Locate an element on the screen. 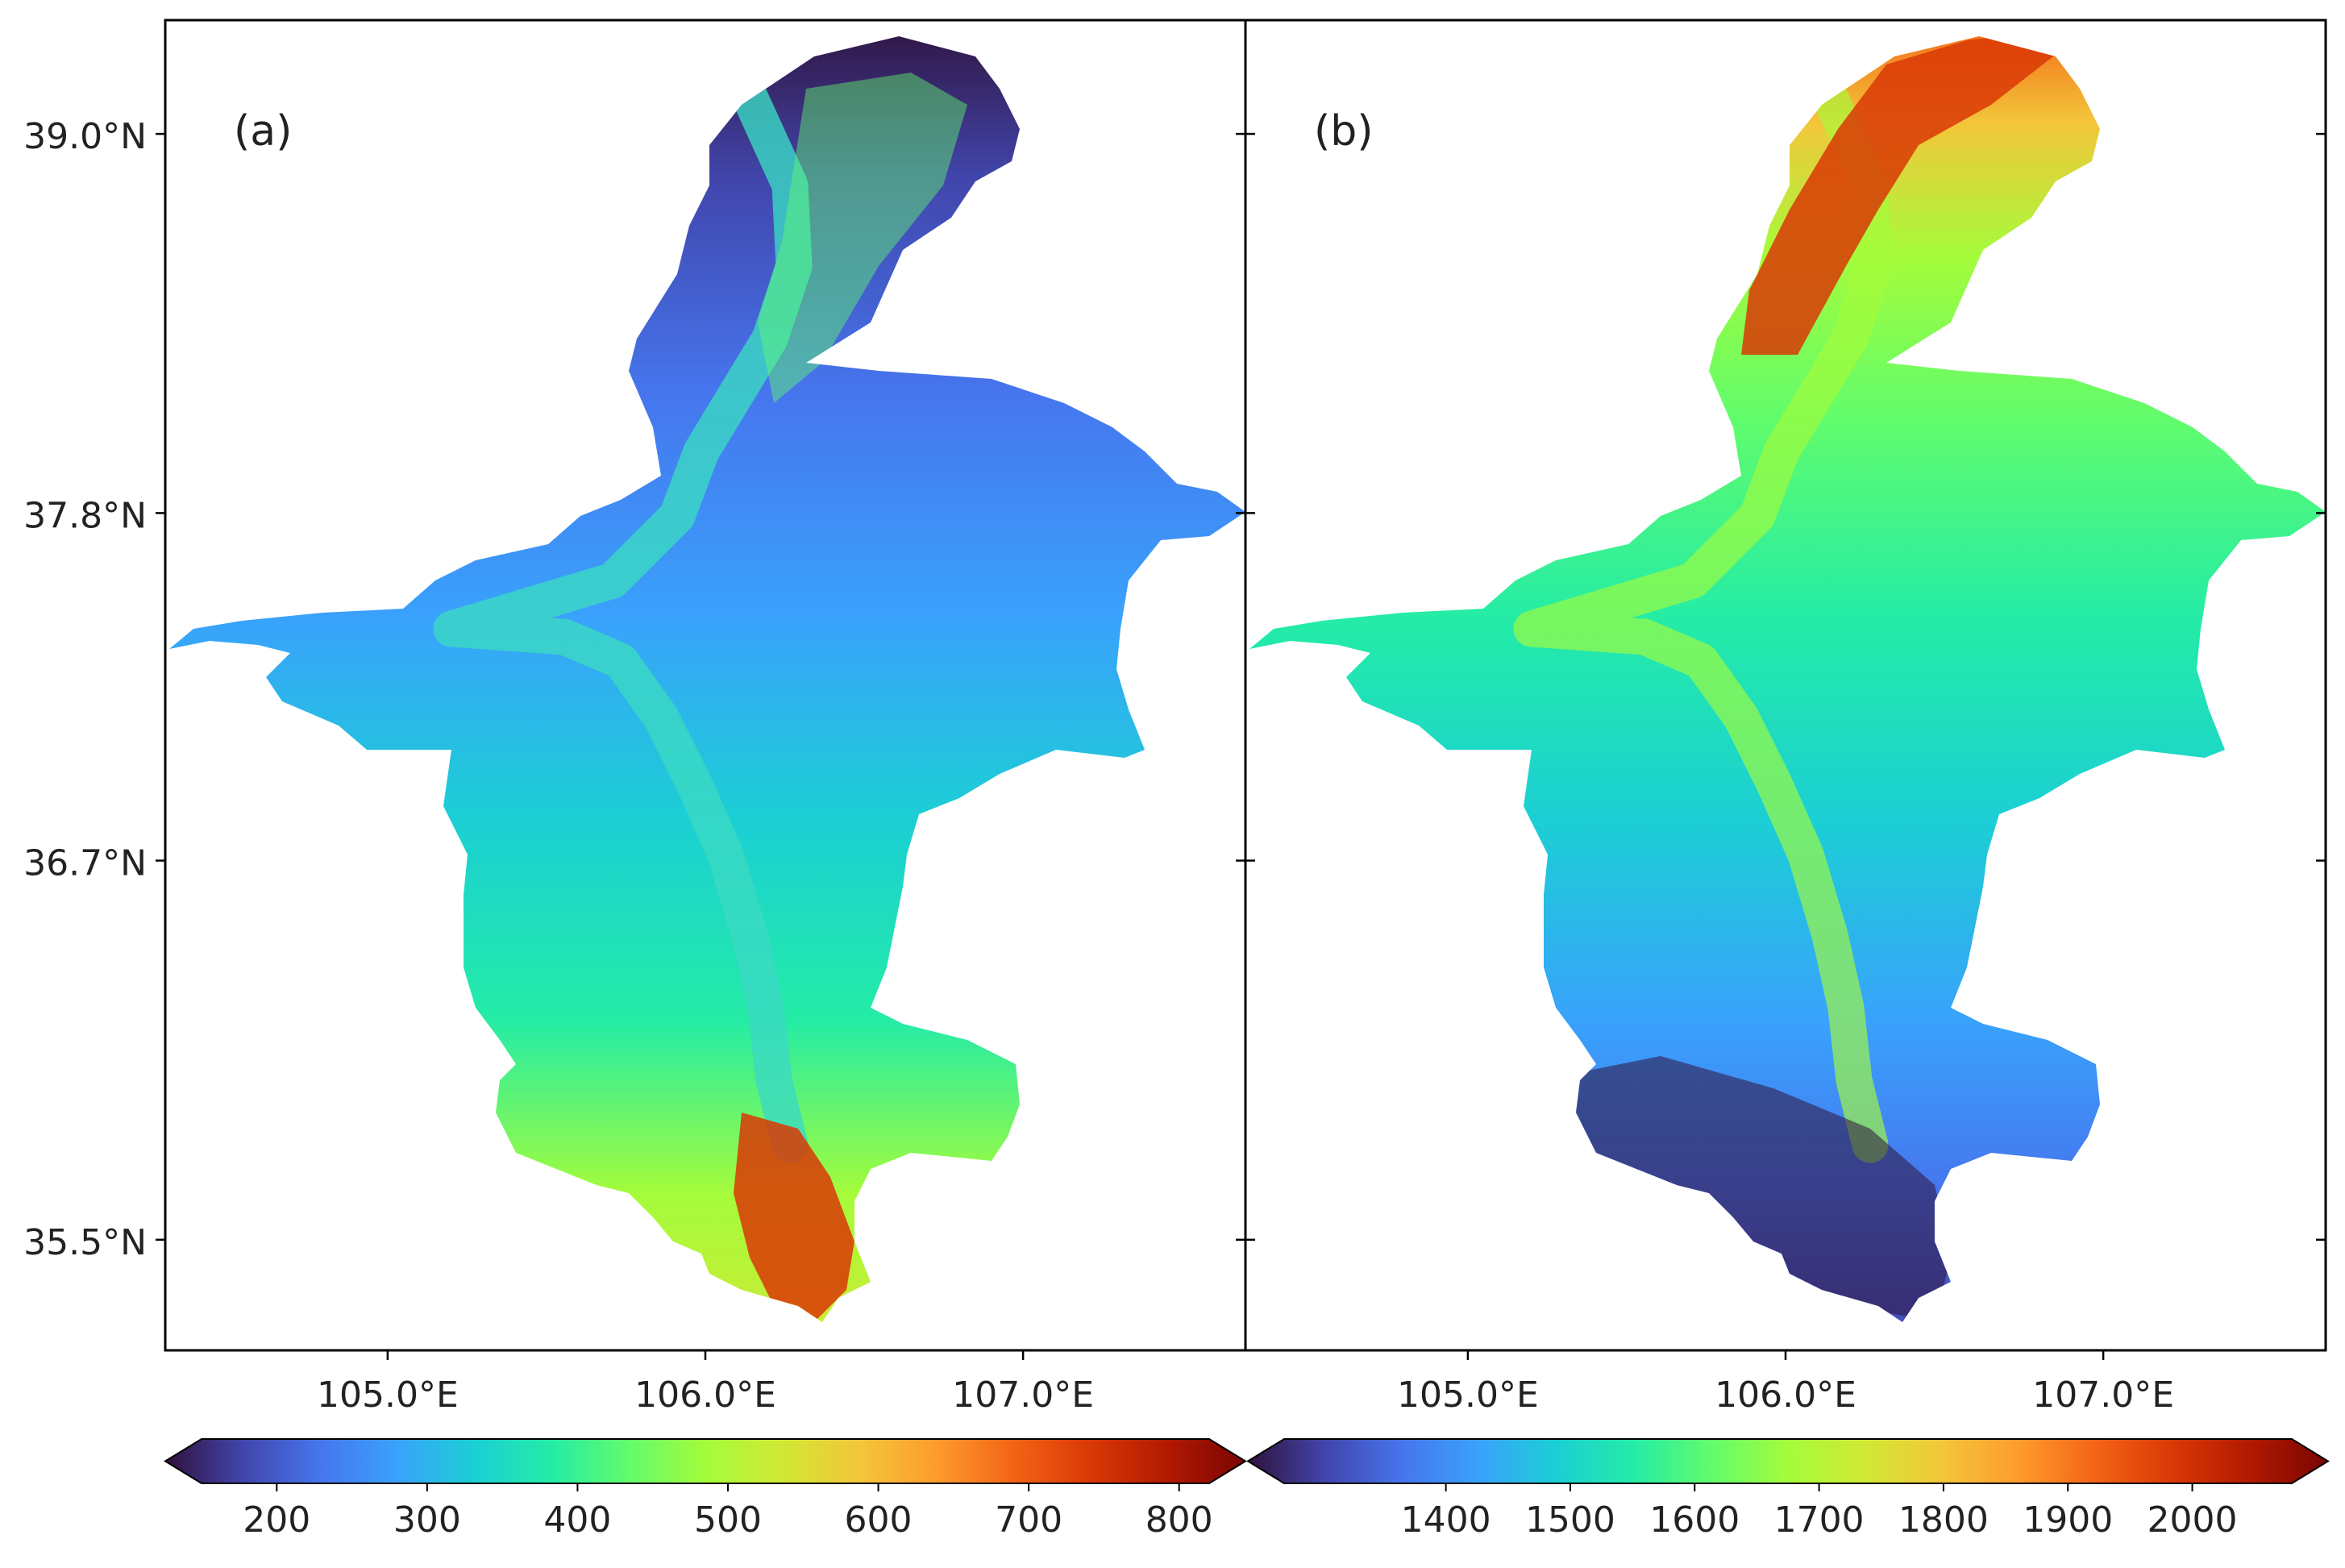  colorbar-tick-label: 200 is located at coordinates (276, 1520).